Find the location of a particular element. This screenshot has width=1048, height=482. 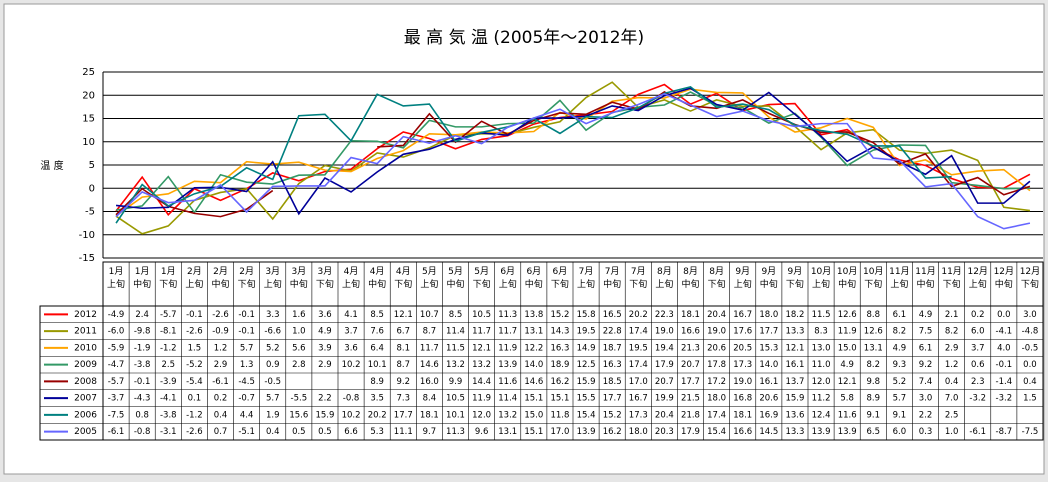

table-value: 4.9 is located at coordinates (926, 315).